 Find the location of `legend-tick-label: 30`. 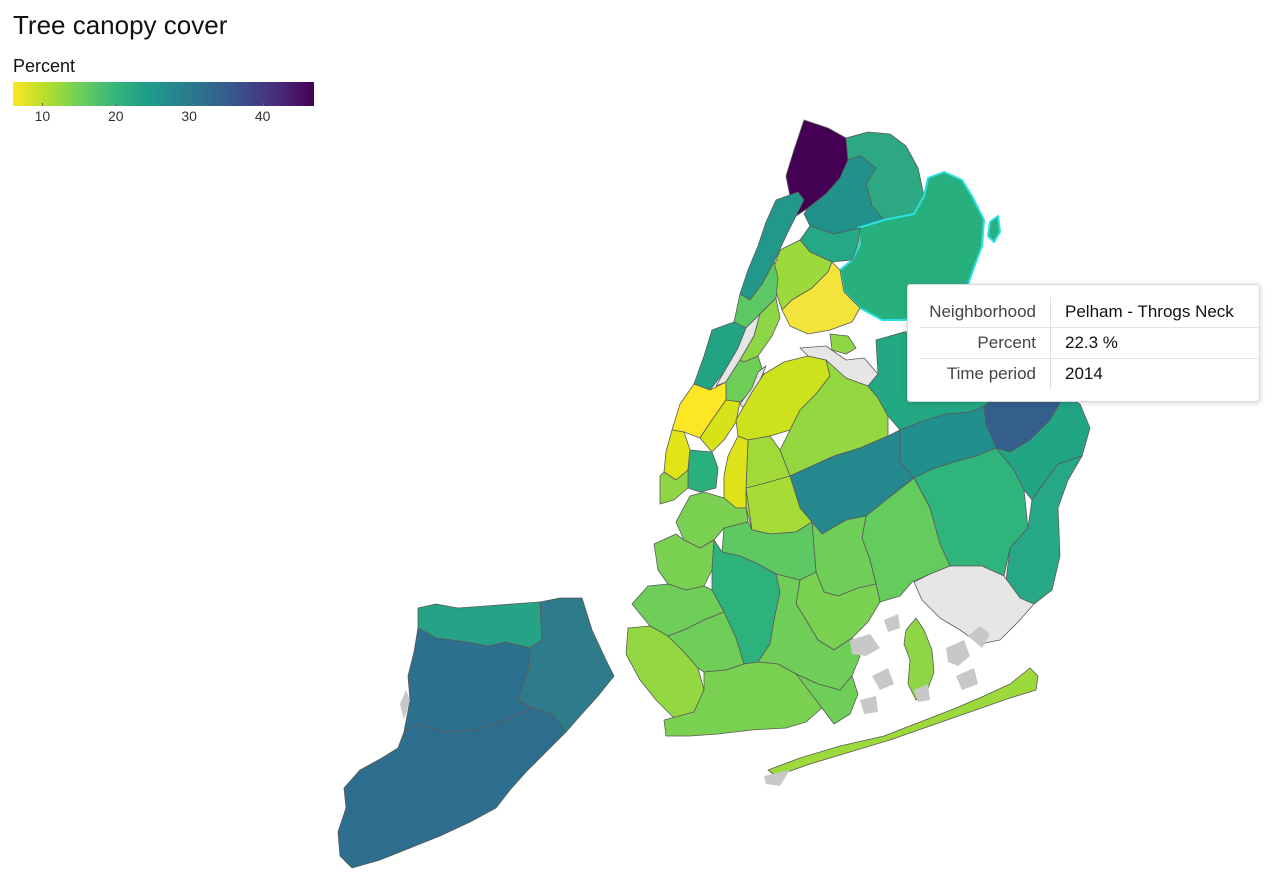

legend-tick-label: 30 is located at coordinates (189, 116).